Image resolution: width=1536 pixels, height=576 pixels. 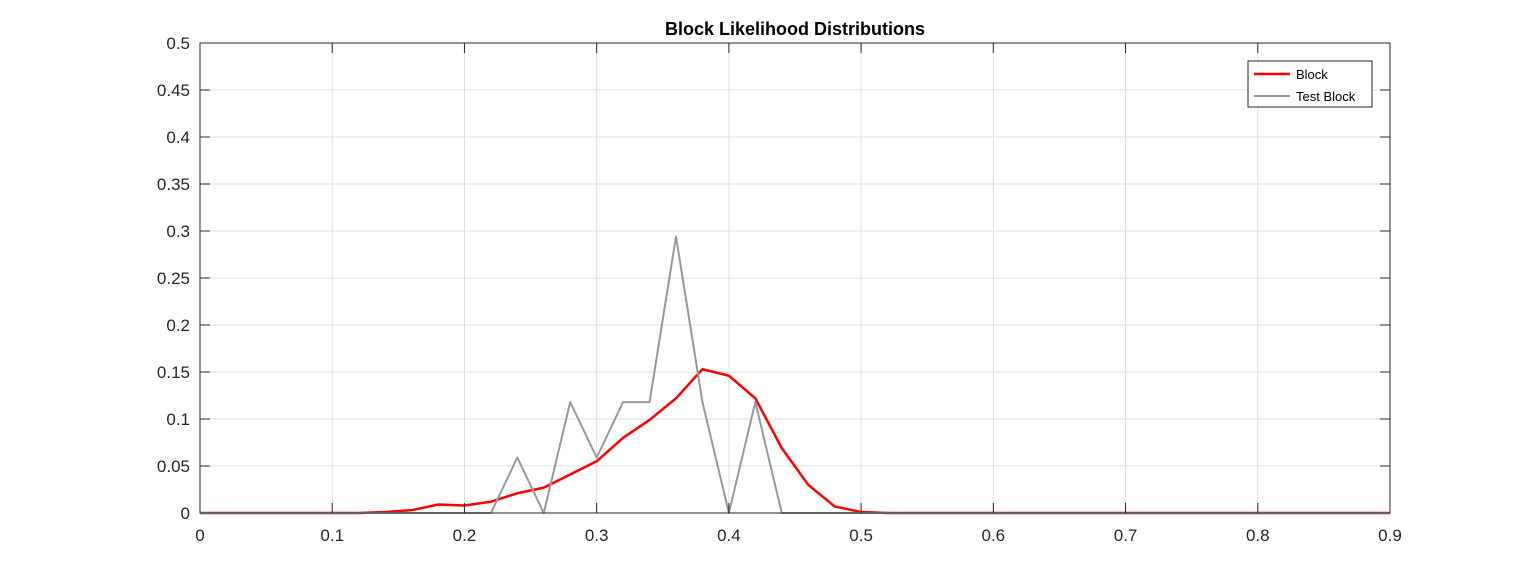 I want to click on chart-title: Block Likelihood Distributions, so click(x=795, y=29).